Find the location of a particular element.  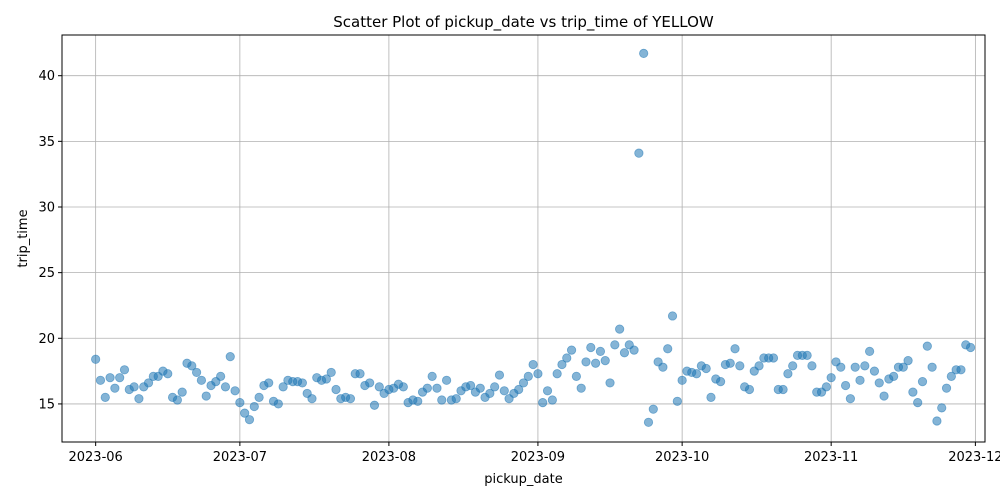

y-tick-label: 25 is located at coordinates (46, 273).